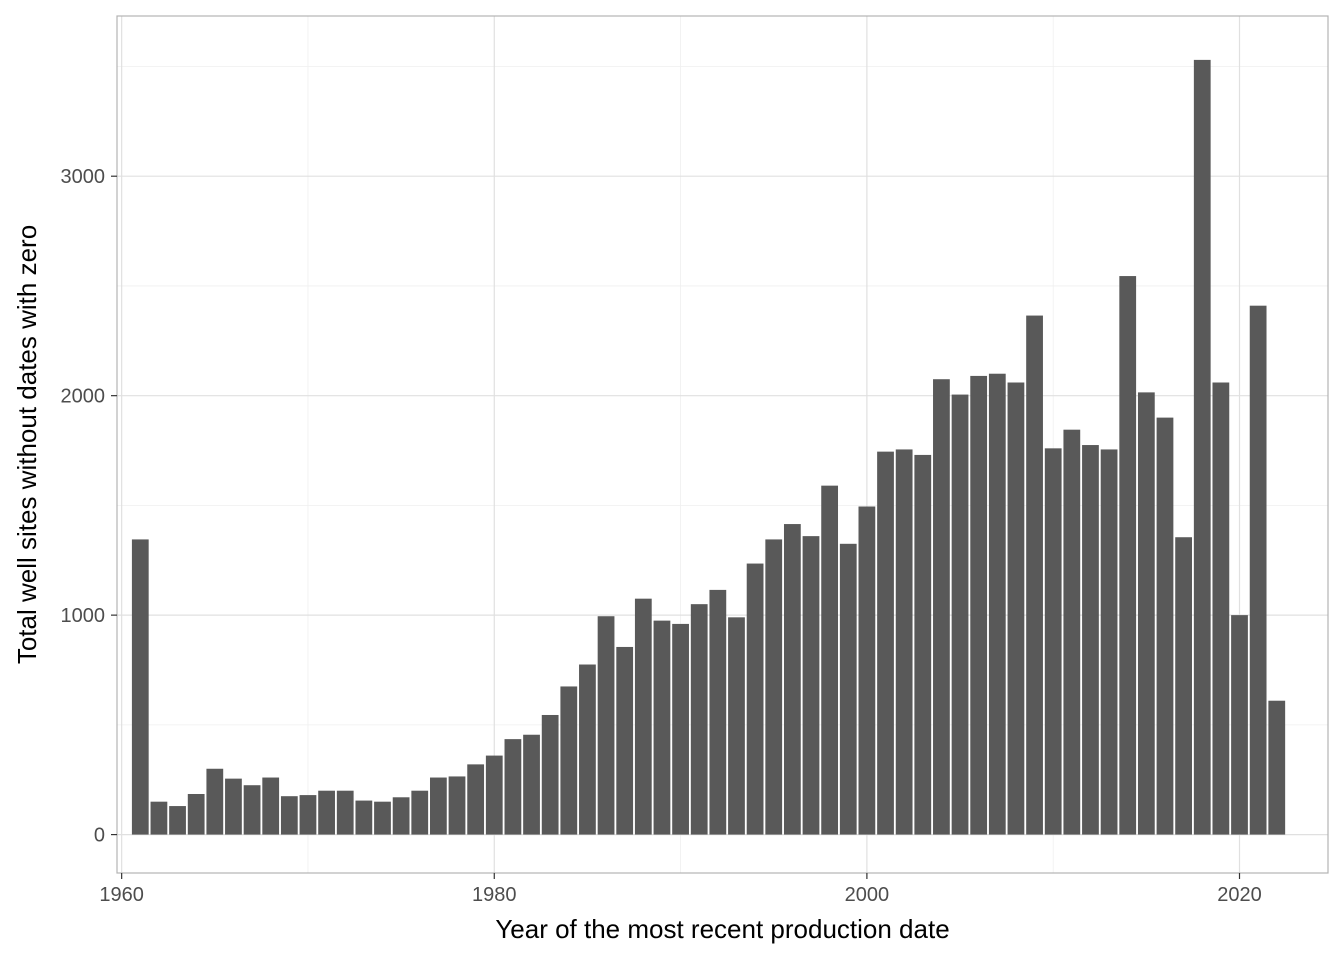  Describe the element at coordinates (83, 616) in the screenshot. I see `y-tick-label: 1000` at that location.